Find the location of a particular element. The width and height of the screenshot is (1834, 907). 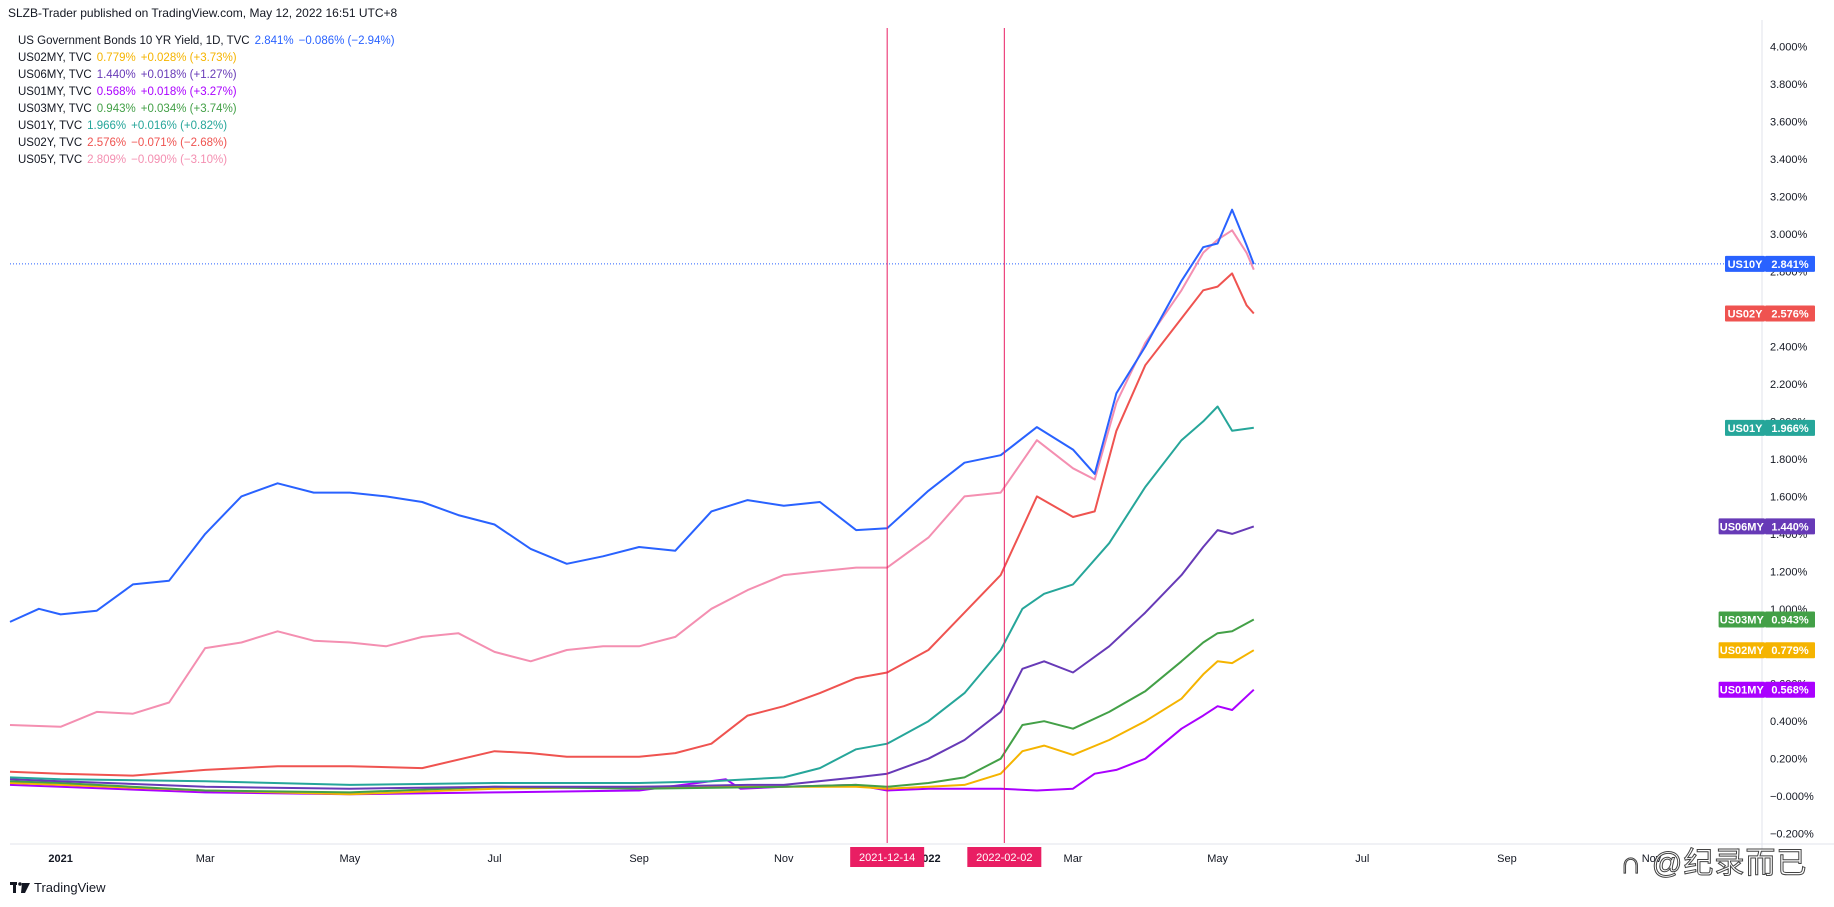

series-value-badge-label: 1.966% is located at coordinates (1790, 429).